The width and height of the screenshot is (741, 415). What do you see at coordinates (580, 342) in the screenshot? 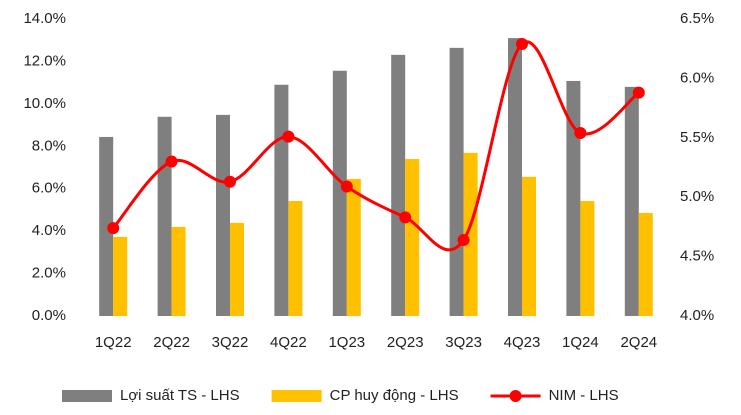
I see `x-tick-label: 1Q24` at bounding box center [580, 342].